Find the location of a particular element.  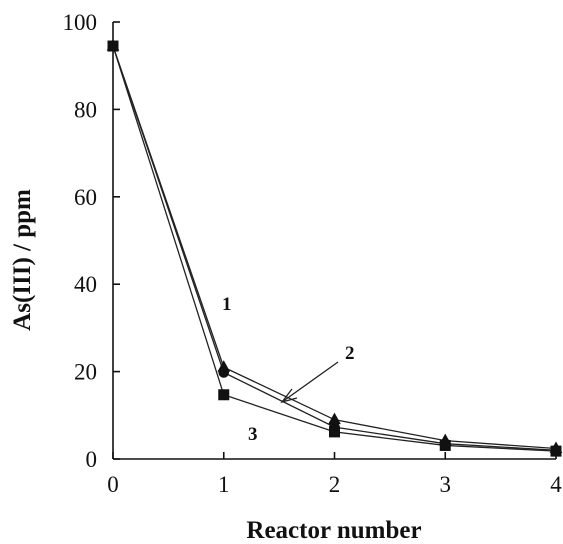

x-tick-label: 1 is located at coordinates (224, 484).